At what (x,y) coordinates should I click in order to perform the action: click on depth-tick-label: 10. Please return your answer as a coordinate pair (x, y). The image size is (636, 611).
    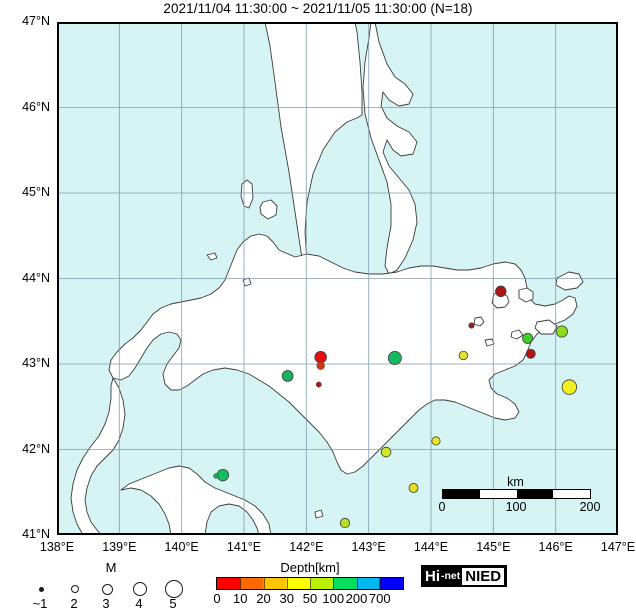
    Looking at the image, I should click on (240, 598).